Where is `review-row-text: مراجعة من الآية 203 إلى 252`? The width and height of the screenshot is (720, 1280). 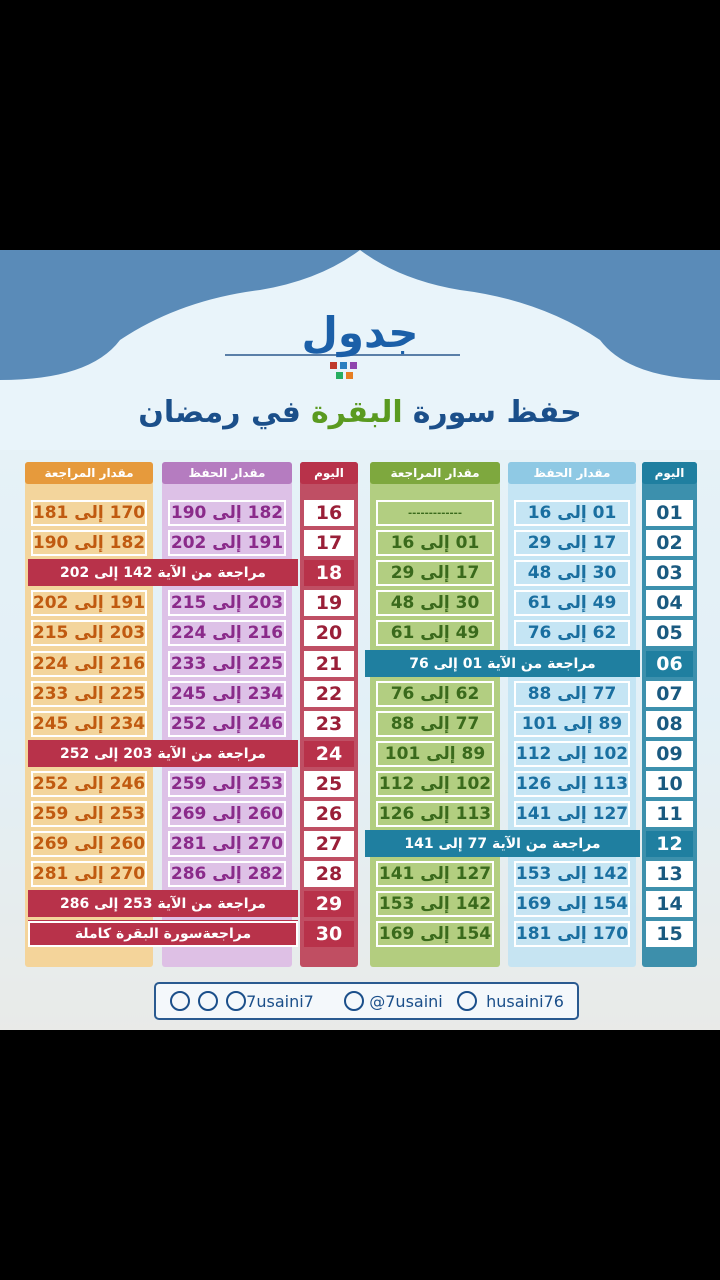
review-row-text: مراجعة من الآية 203 إلى 252 is located at coordinates (163, 753).